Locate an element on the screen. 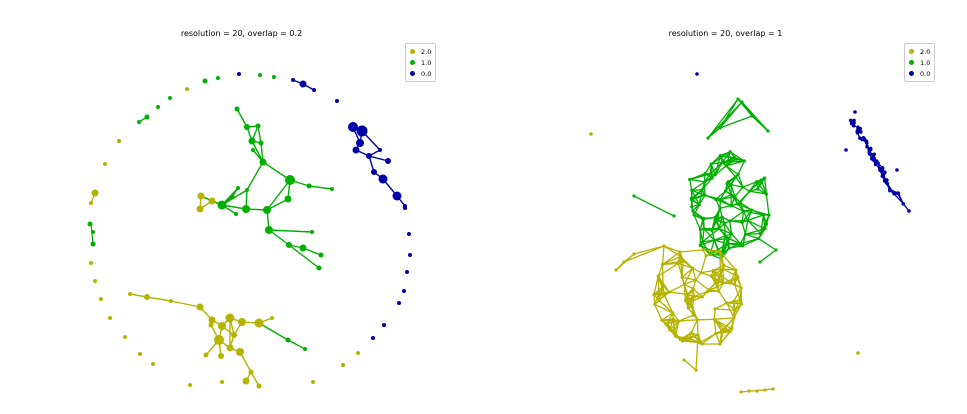  legend-label: 2.0 is located at coordinates (925, 51).